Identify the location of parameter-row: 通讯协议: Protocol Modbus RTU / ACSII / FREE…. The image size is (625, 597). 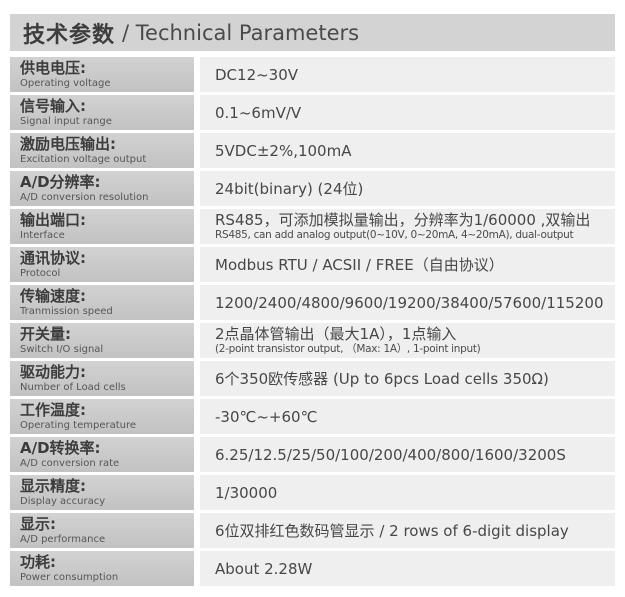
(312, 264).